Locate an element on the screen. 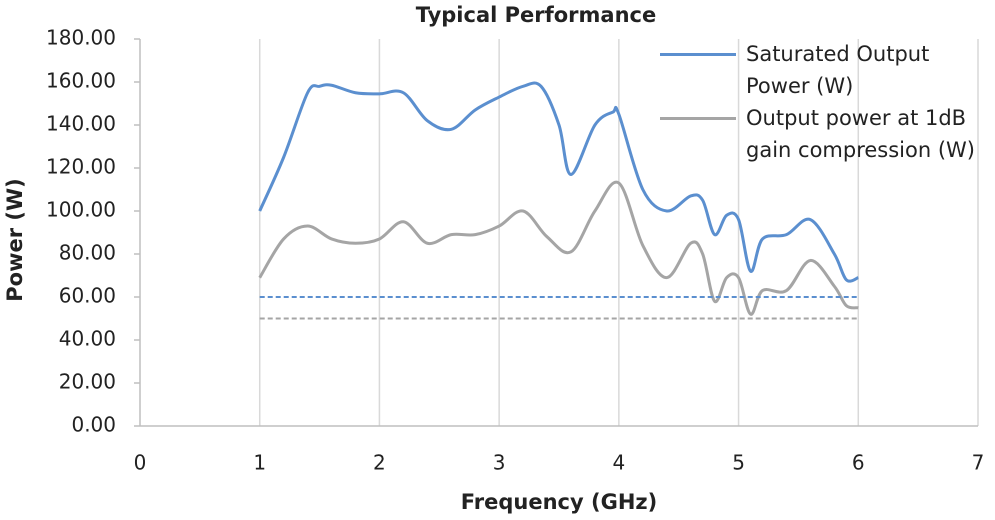 The width and height of the screenshot is (995, 520). legend-label: Saturated Output Power (W) is located at coordinates (838, 70).